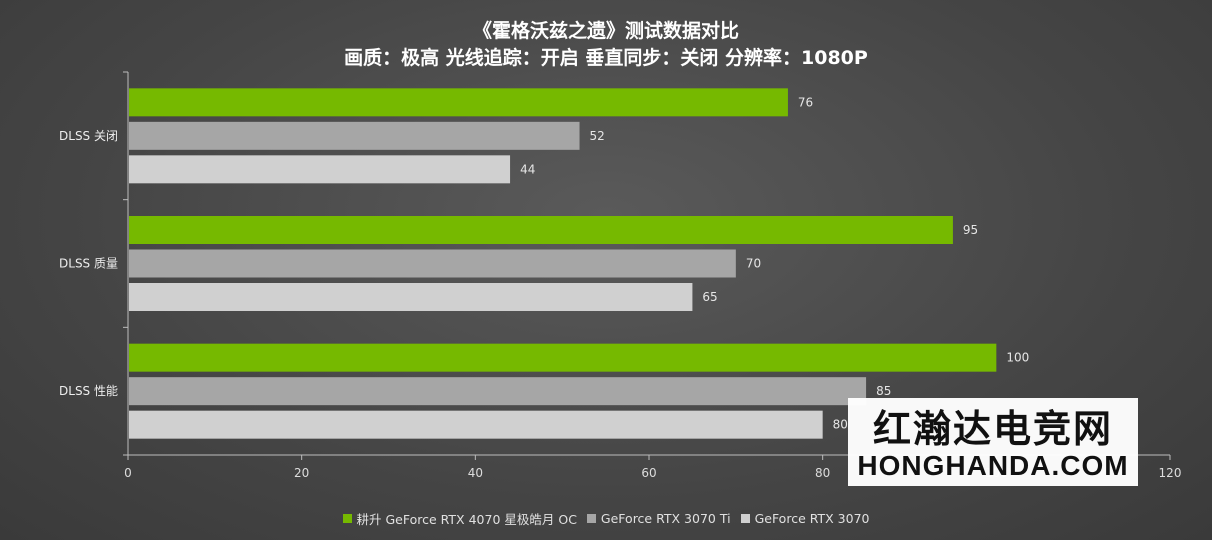 This screenshot has height=540, width=1212. What do you see at coordinates (840, 425) in the screenshot?
I see `data-label: 80` at bounding box center [840, 425].